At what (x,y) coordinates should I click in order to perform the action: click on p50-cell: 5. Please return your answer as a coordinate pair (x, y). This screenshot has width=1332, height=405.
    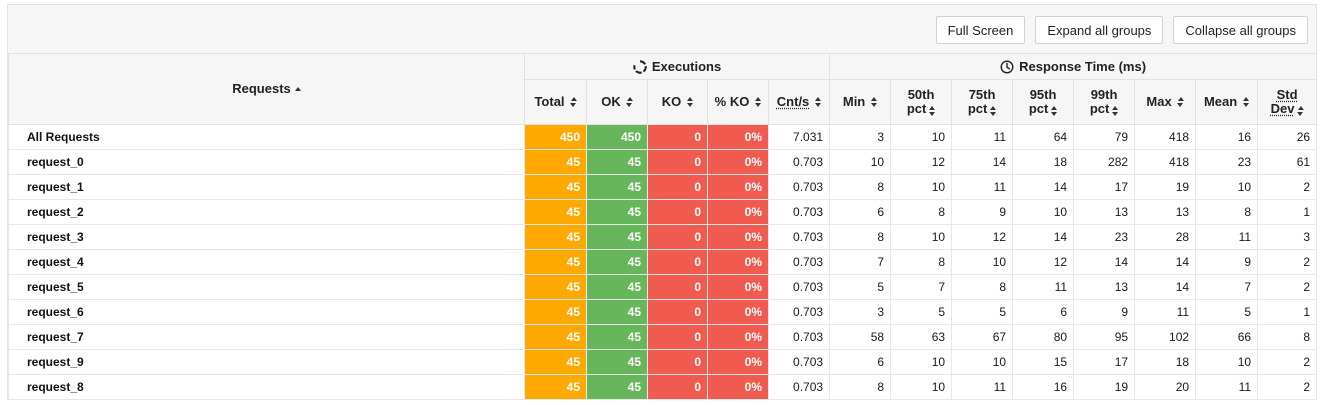
    Looking at the image, I should click on (921, 312).